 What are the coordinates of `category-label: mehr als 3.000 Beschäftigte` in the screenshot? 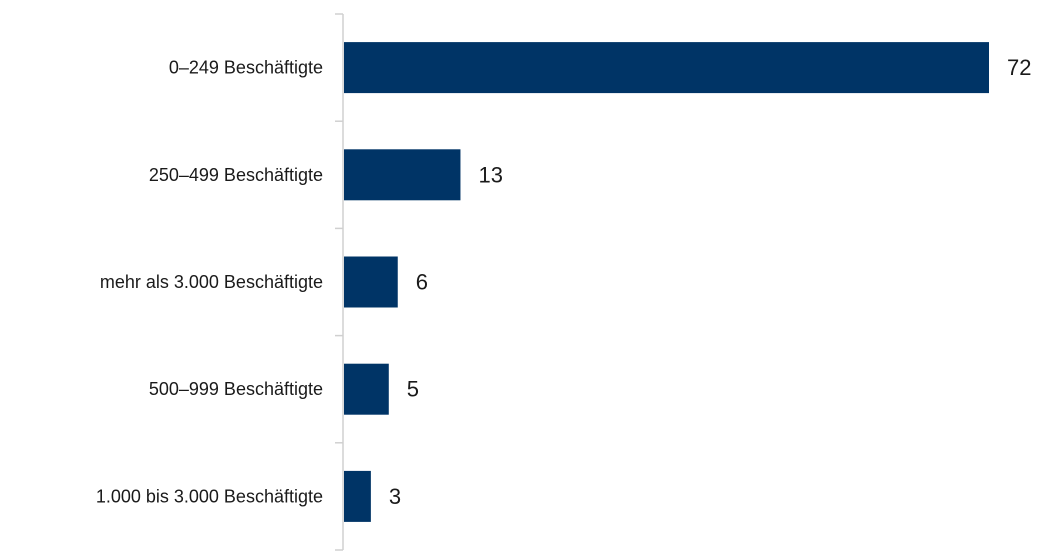 It's located at (211, 282).